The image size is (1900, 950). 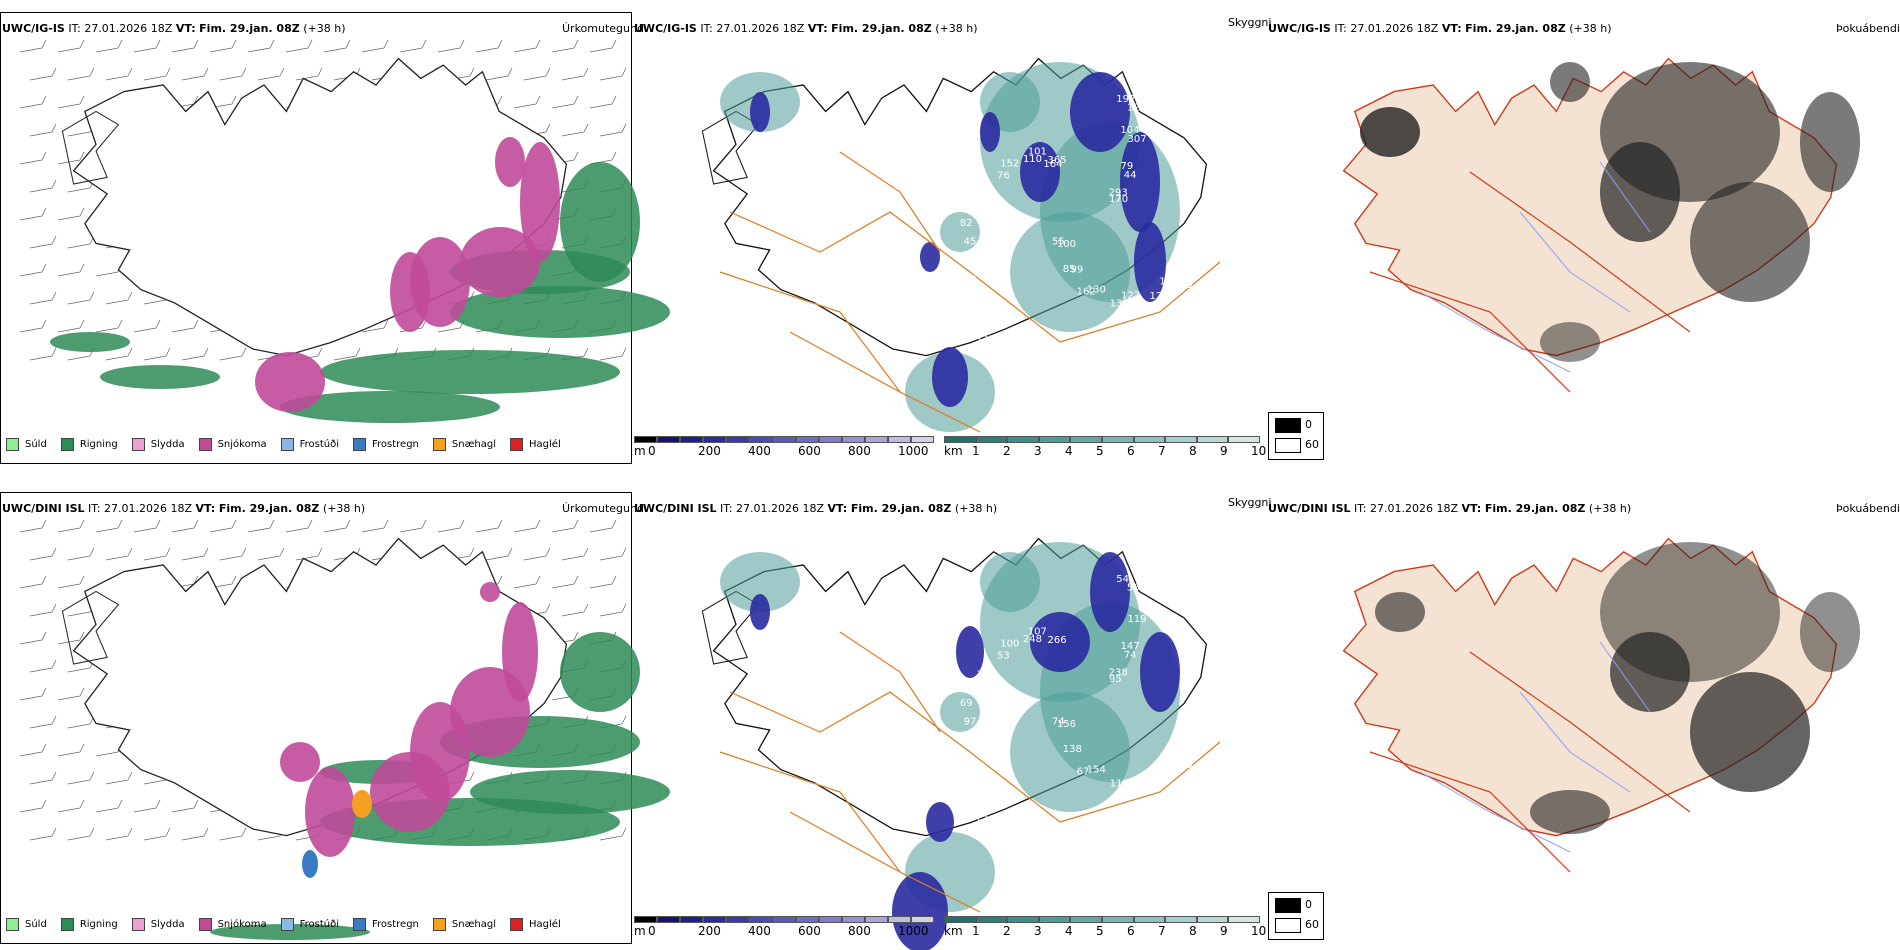 I want to click on precip-legend-item: Haglél, so click(x=535, y=924).